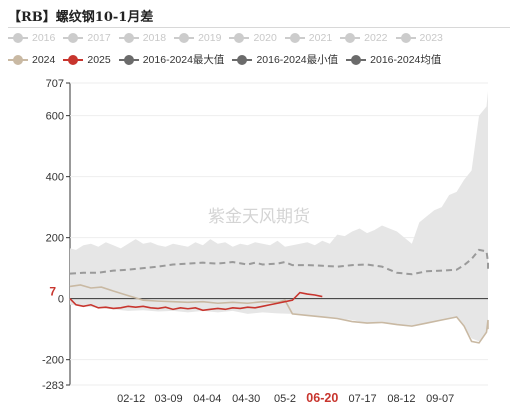 Image resolution: width=518 pixels, height=409 pixels. I want to click on legend-item-2016-2024-: 2016-2024最大值, so click(171, 59).